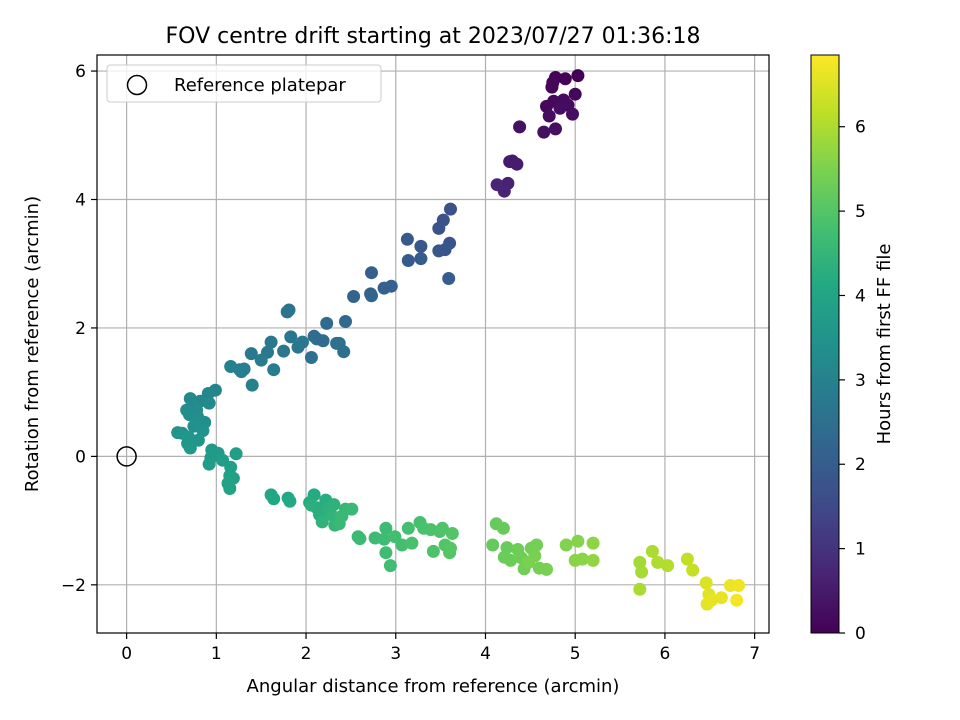  I want to click on colorbar-tick-label: 1, so click(860, 550).